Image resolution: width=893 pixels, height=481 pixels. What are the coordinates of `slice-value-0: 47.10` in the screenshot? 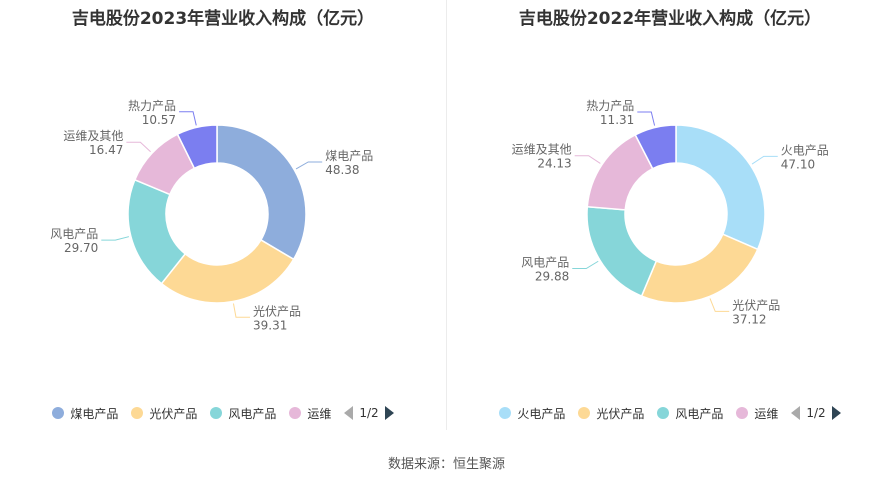 It's located at (798, 164).